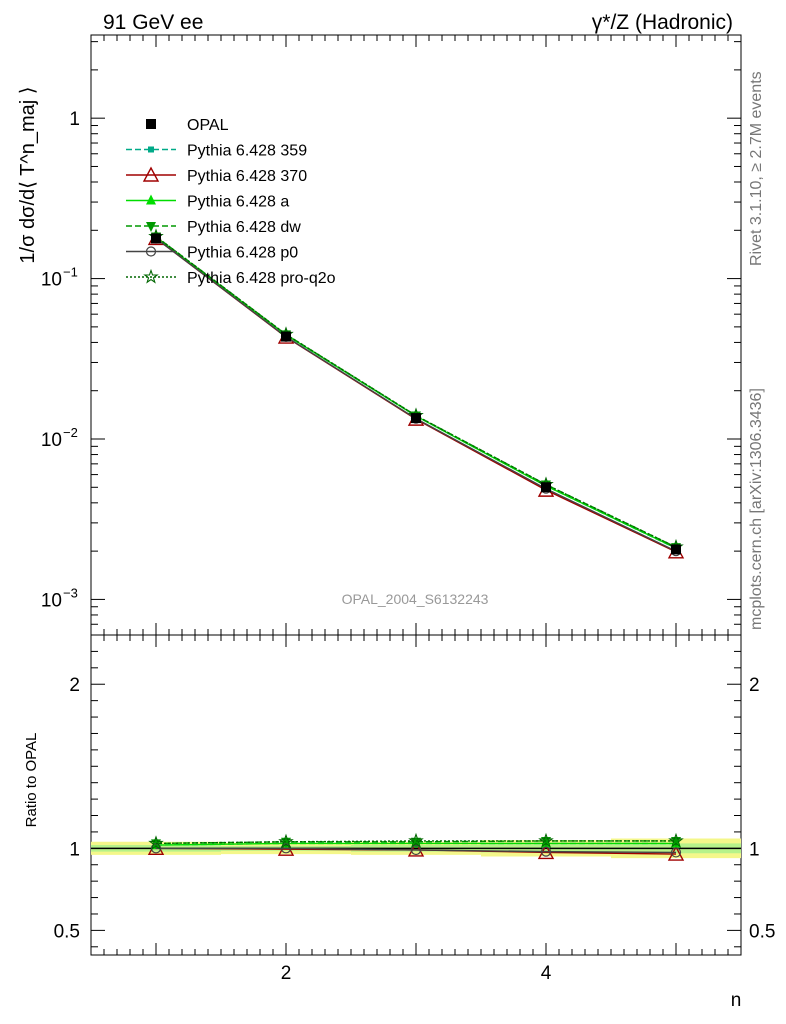 The height and width of the screenshot is (1024, 786). I want to click on y-tick-exponent: −1, so click(70, 272).